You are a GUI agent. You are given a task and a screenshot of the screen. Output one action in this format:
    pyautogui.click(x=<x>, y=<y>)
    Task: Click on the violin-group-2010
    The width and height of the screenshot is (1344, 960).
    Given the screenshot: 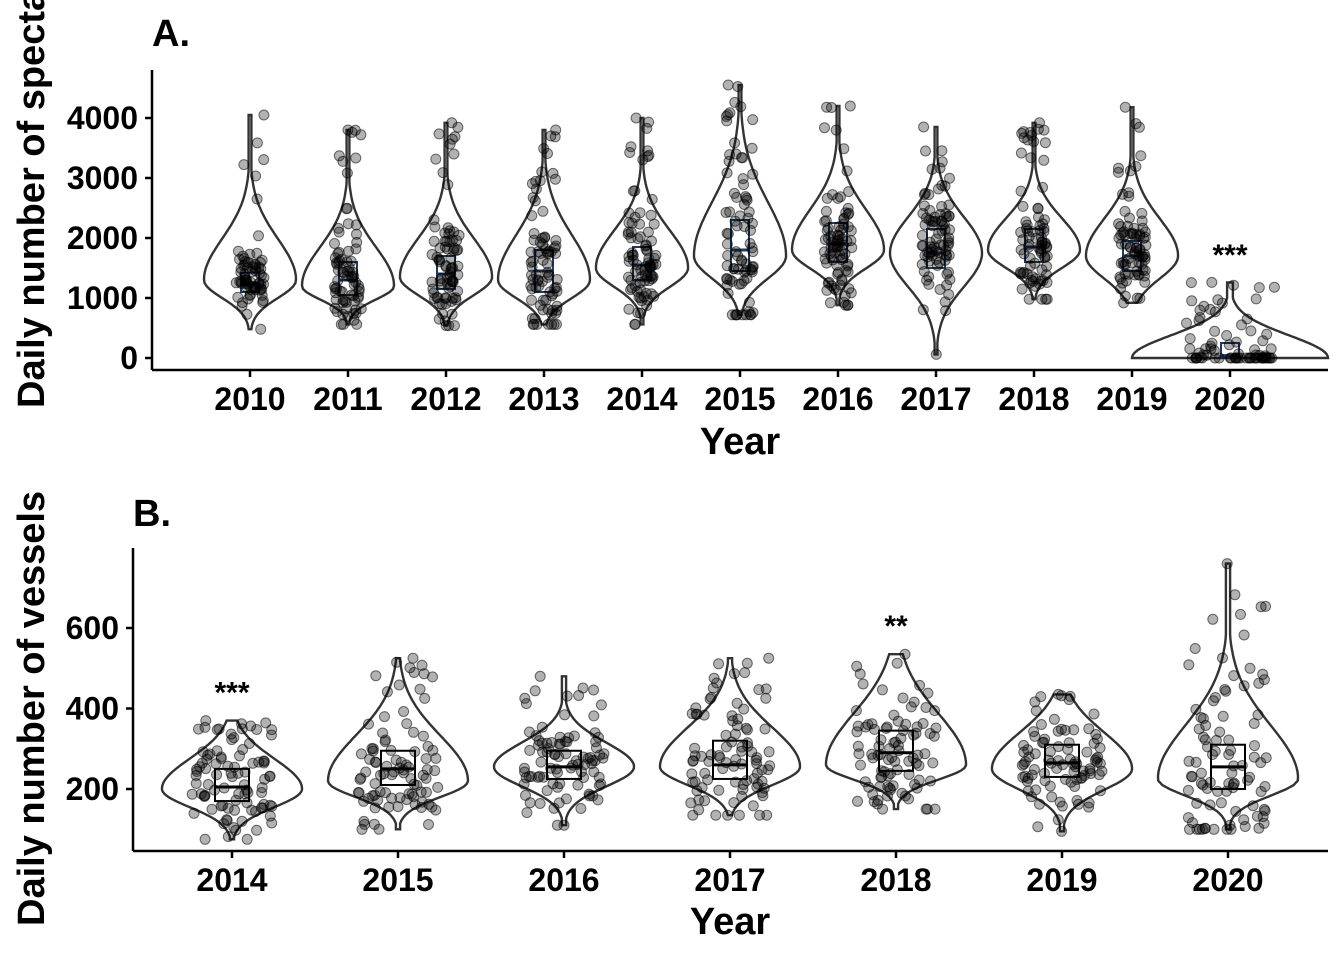 What is the action you would take?
    pyautogui.click(x=250, y=222)
    